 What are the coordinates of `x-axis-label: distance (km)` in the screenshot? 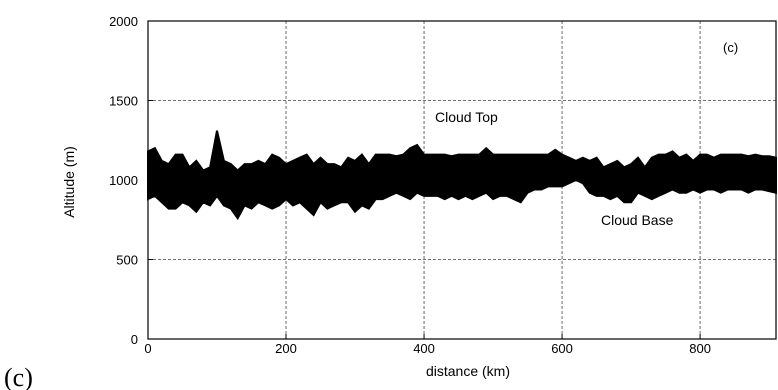 It's located at (468, 371).